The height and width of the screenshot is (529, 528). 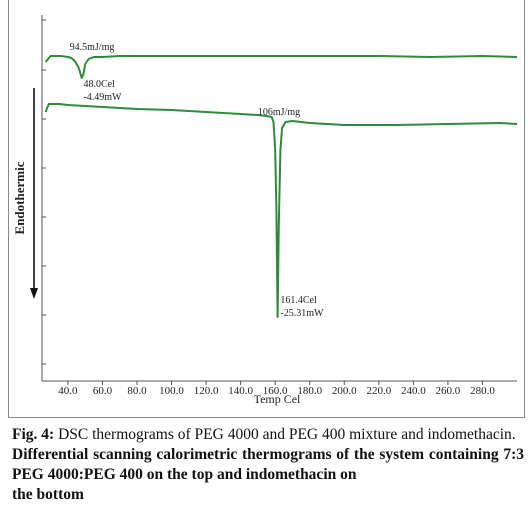 What do you see at coordinates (240, 391) in the screenshot?
I see `x-tick-label: 140.0` at bounding box center [240, 391].